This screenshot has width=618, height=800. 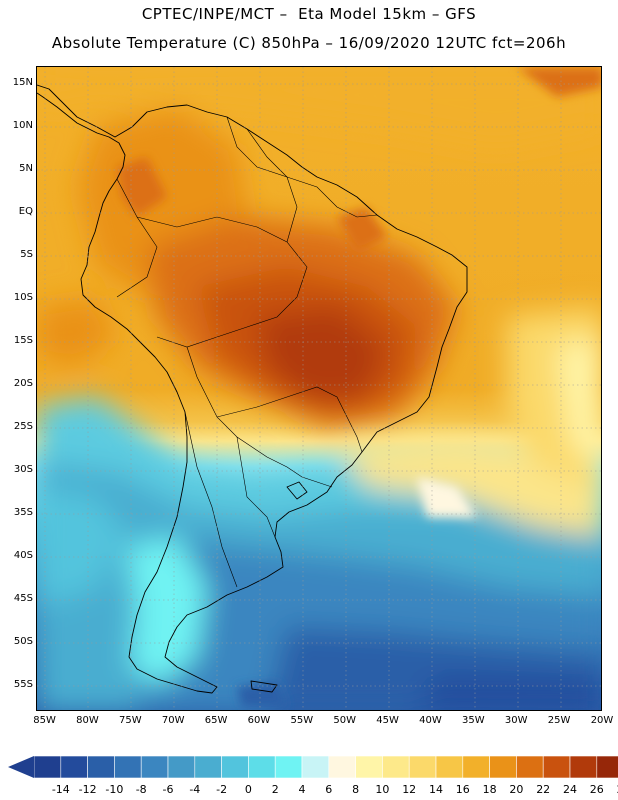 I want to click on color-scale-label: 20, so click(x=516, y=789).